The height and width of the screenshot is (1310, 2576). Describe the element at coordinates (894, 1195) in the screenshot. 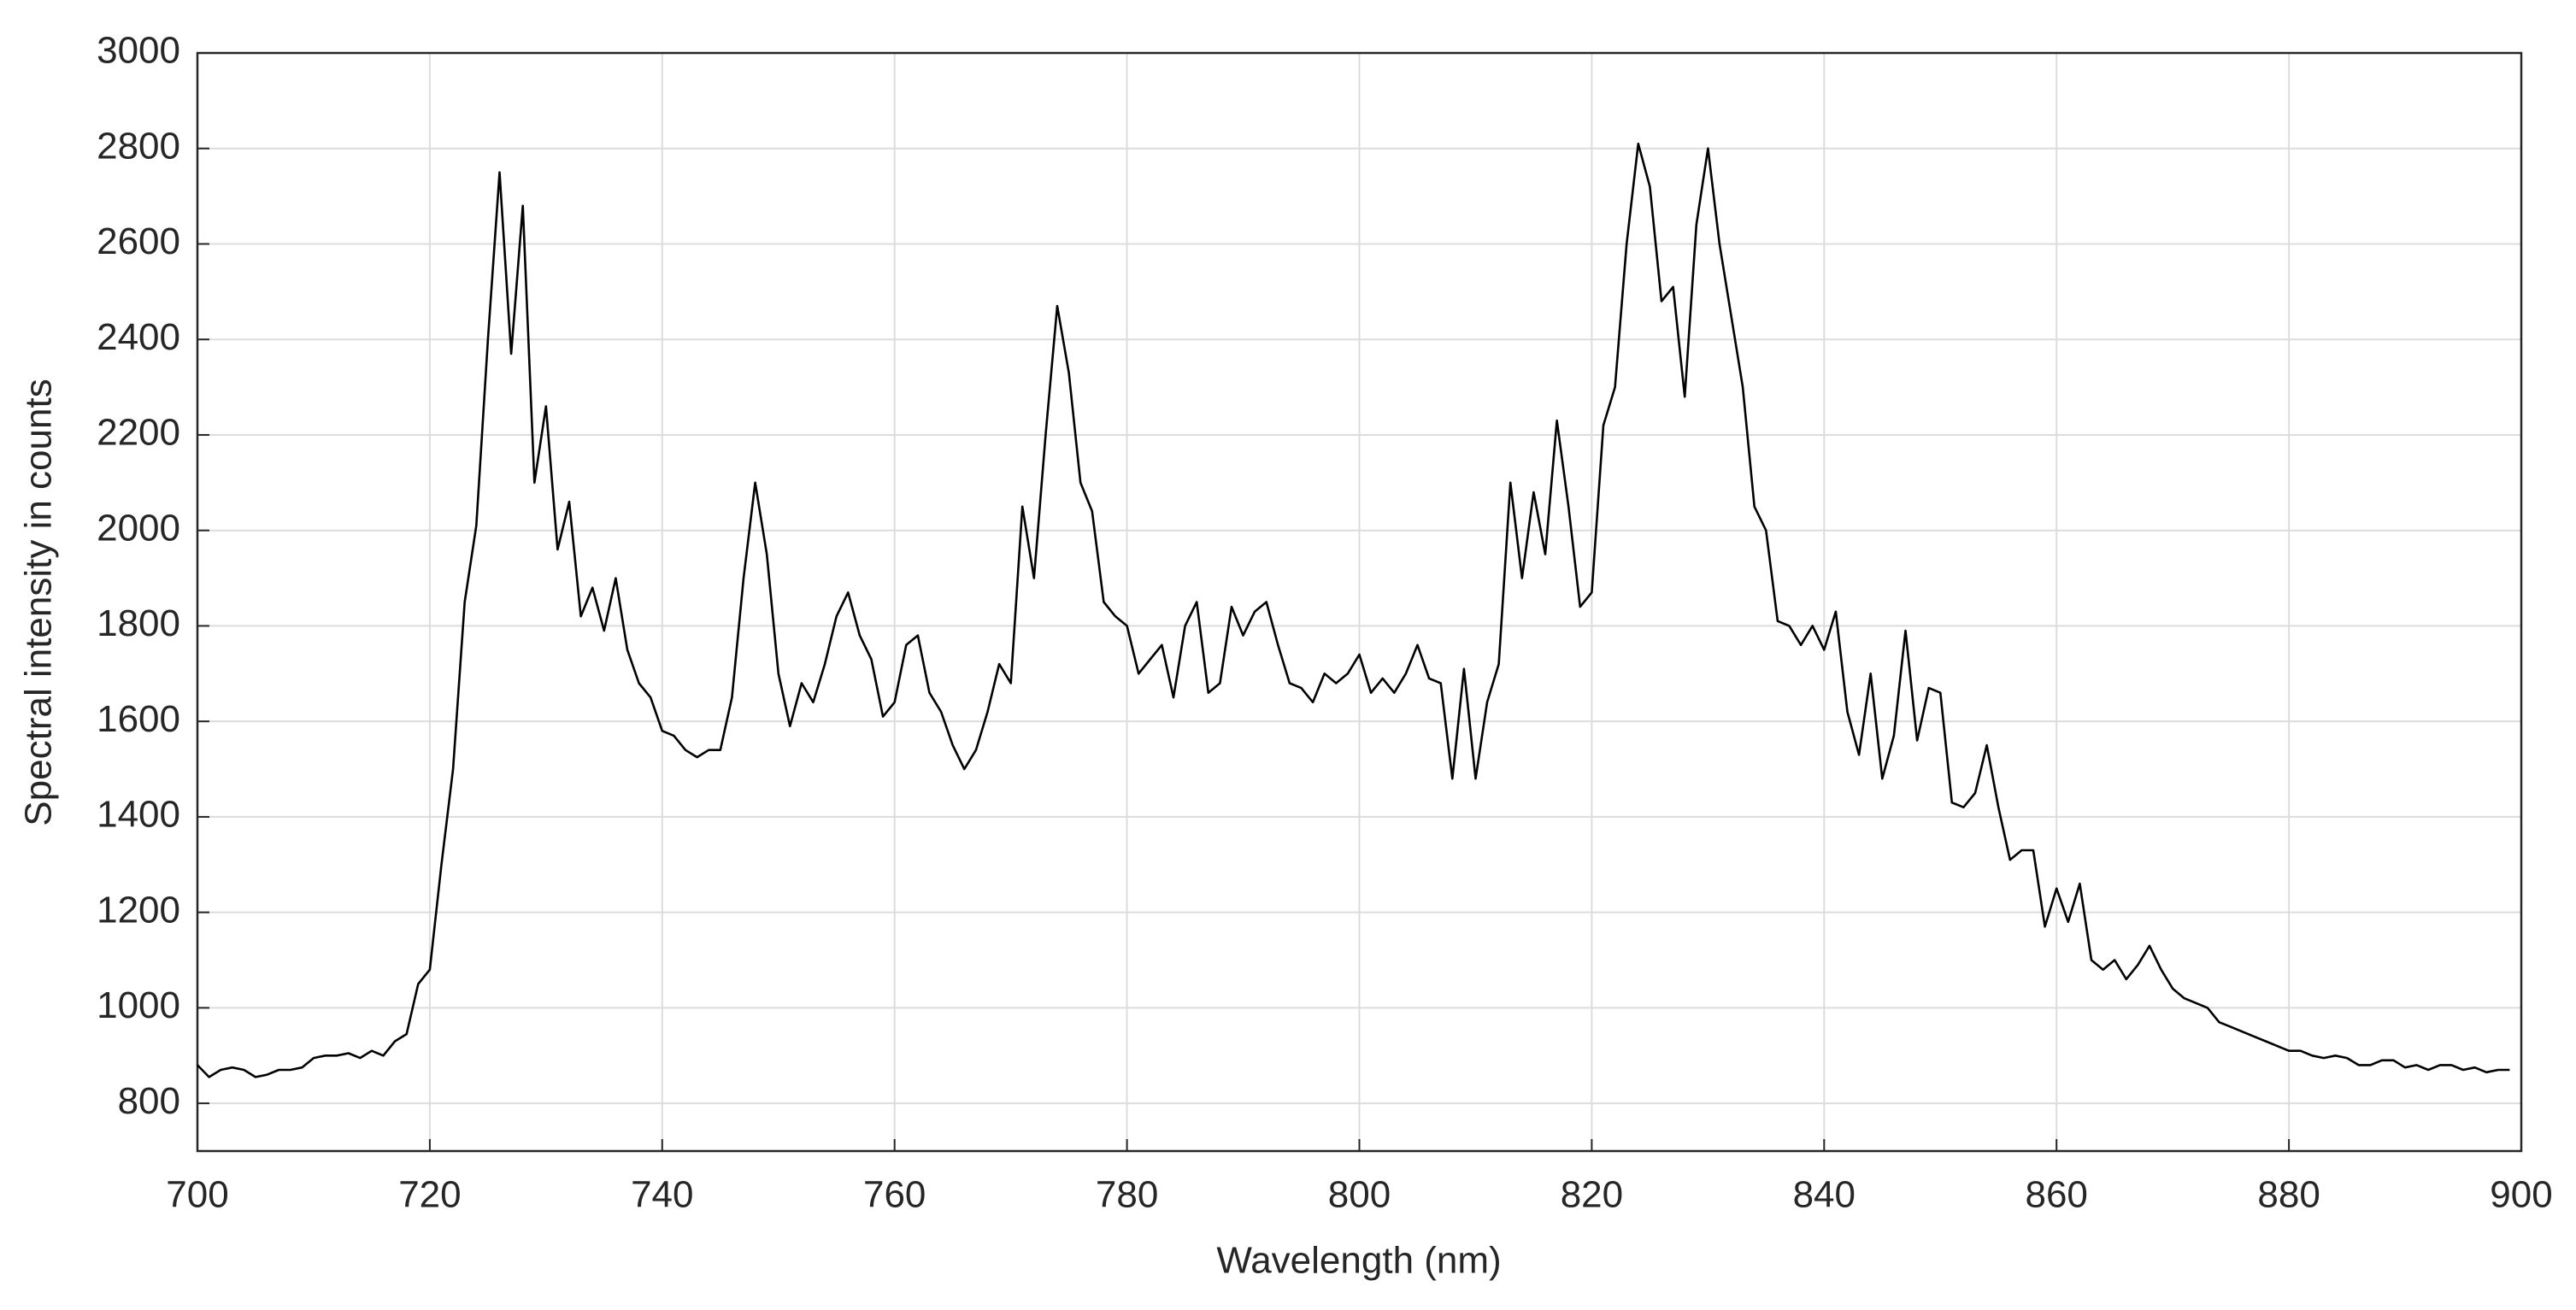

I see `x-tick-label: 760` at that location.